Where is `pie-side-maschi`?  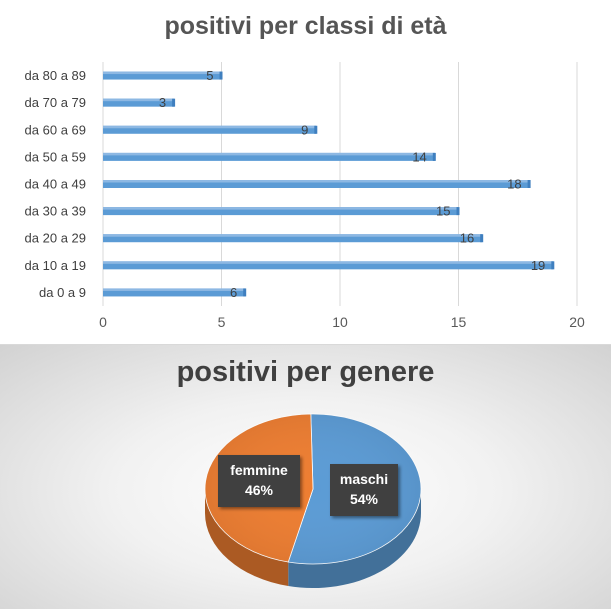 pie-side-maschi is located at coordinates (354, 538).